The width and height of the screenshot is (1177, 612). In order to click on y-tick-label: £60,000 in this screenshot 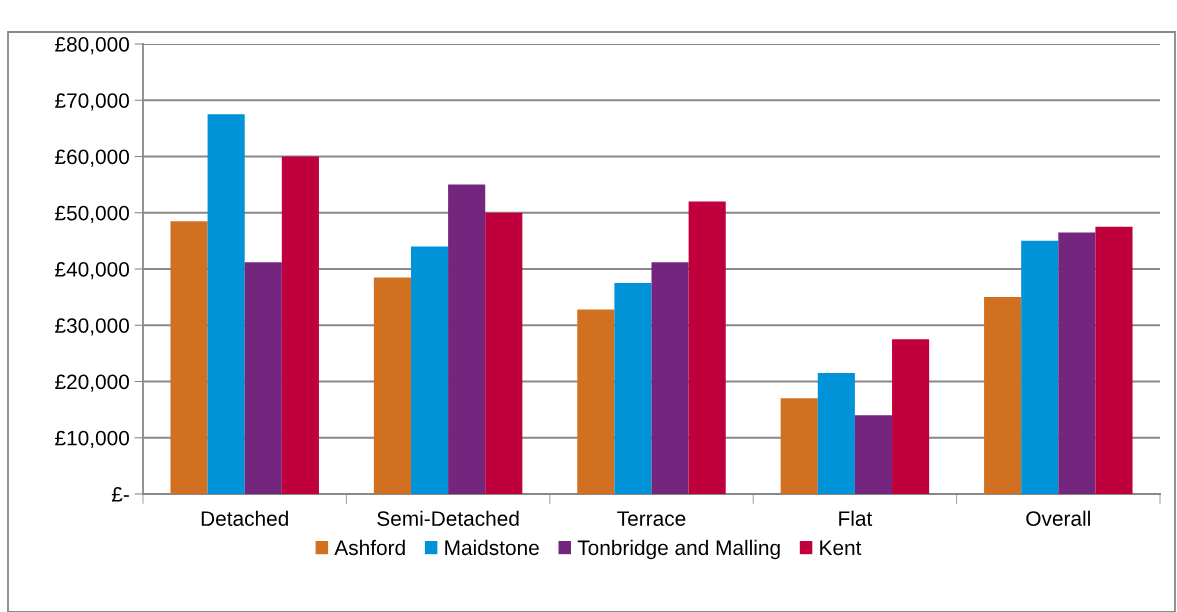, I will do `click(92, 158)`.